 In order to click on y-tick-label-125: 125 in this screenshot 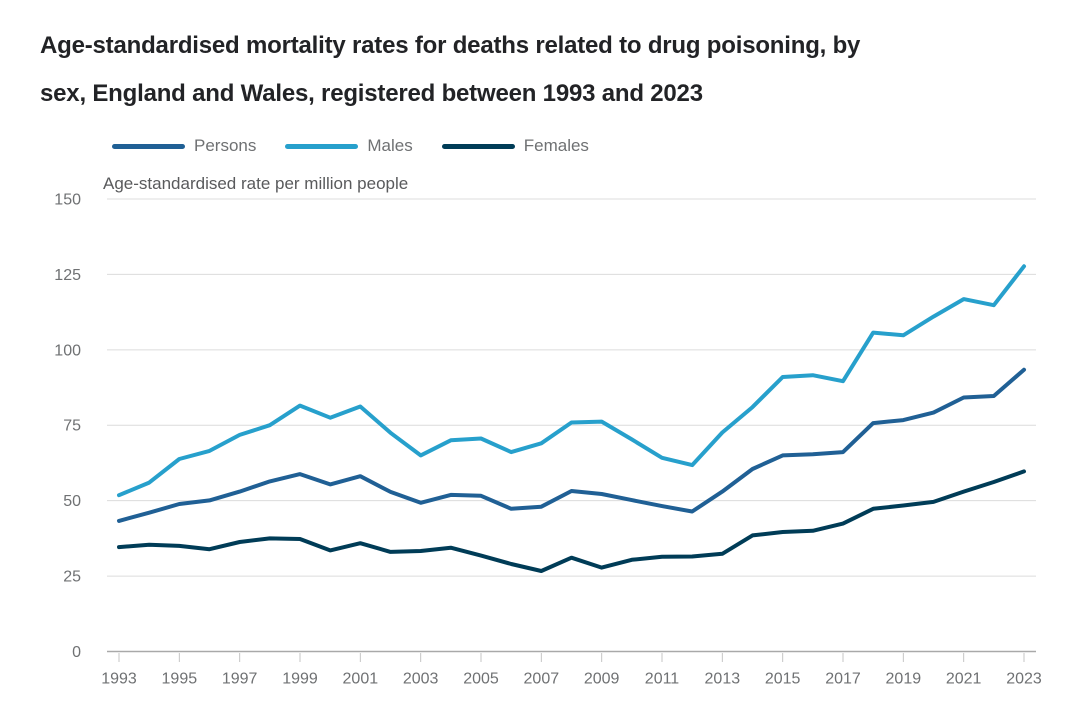, I will do `click(67, 275)`.